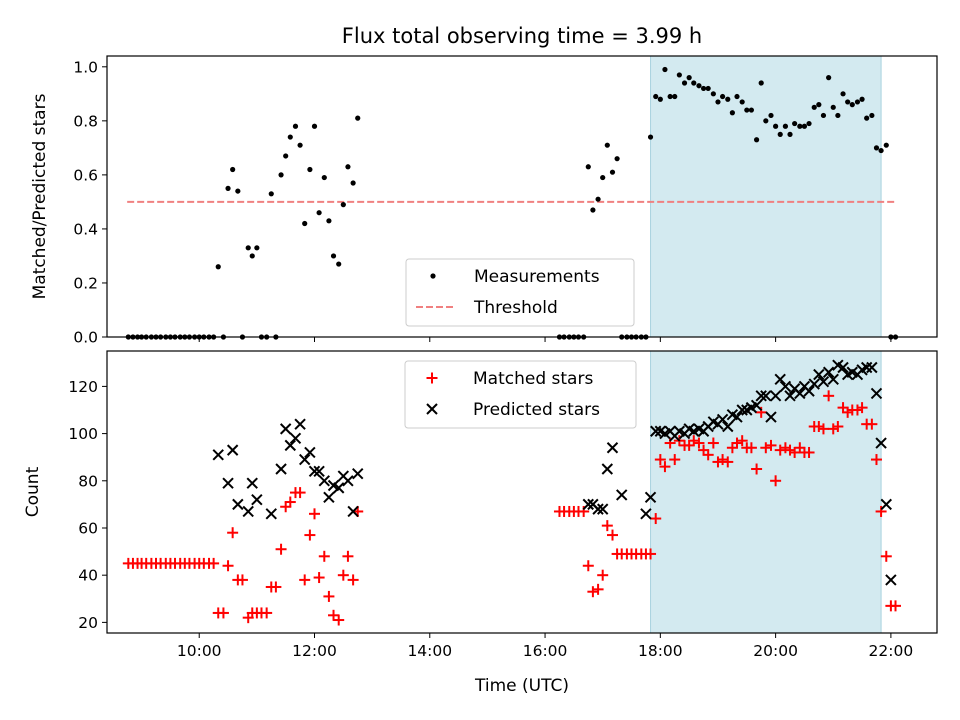 The height and width of the screenshot is (720, 960). What do you see at coordinates (521, 686) in the screenshot?
I see `x-axis-label: Time (UTC)` at bounding box center [521, 686].